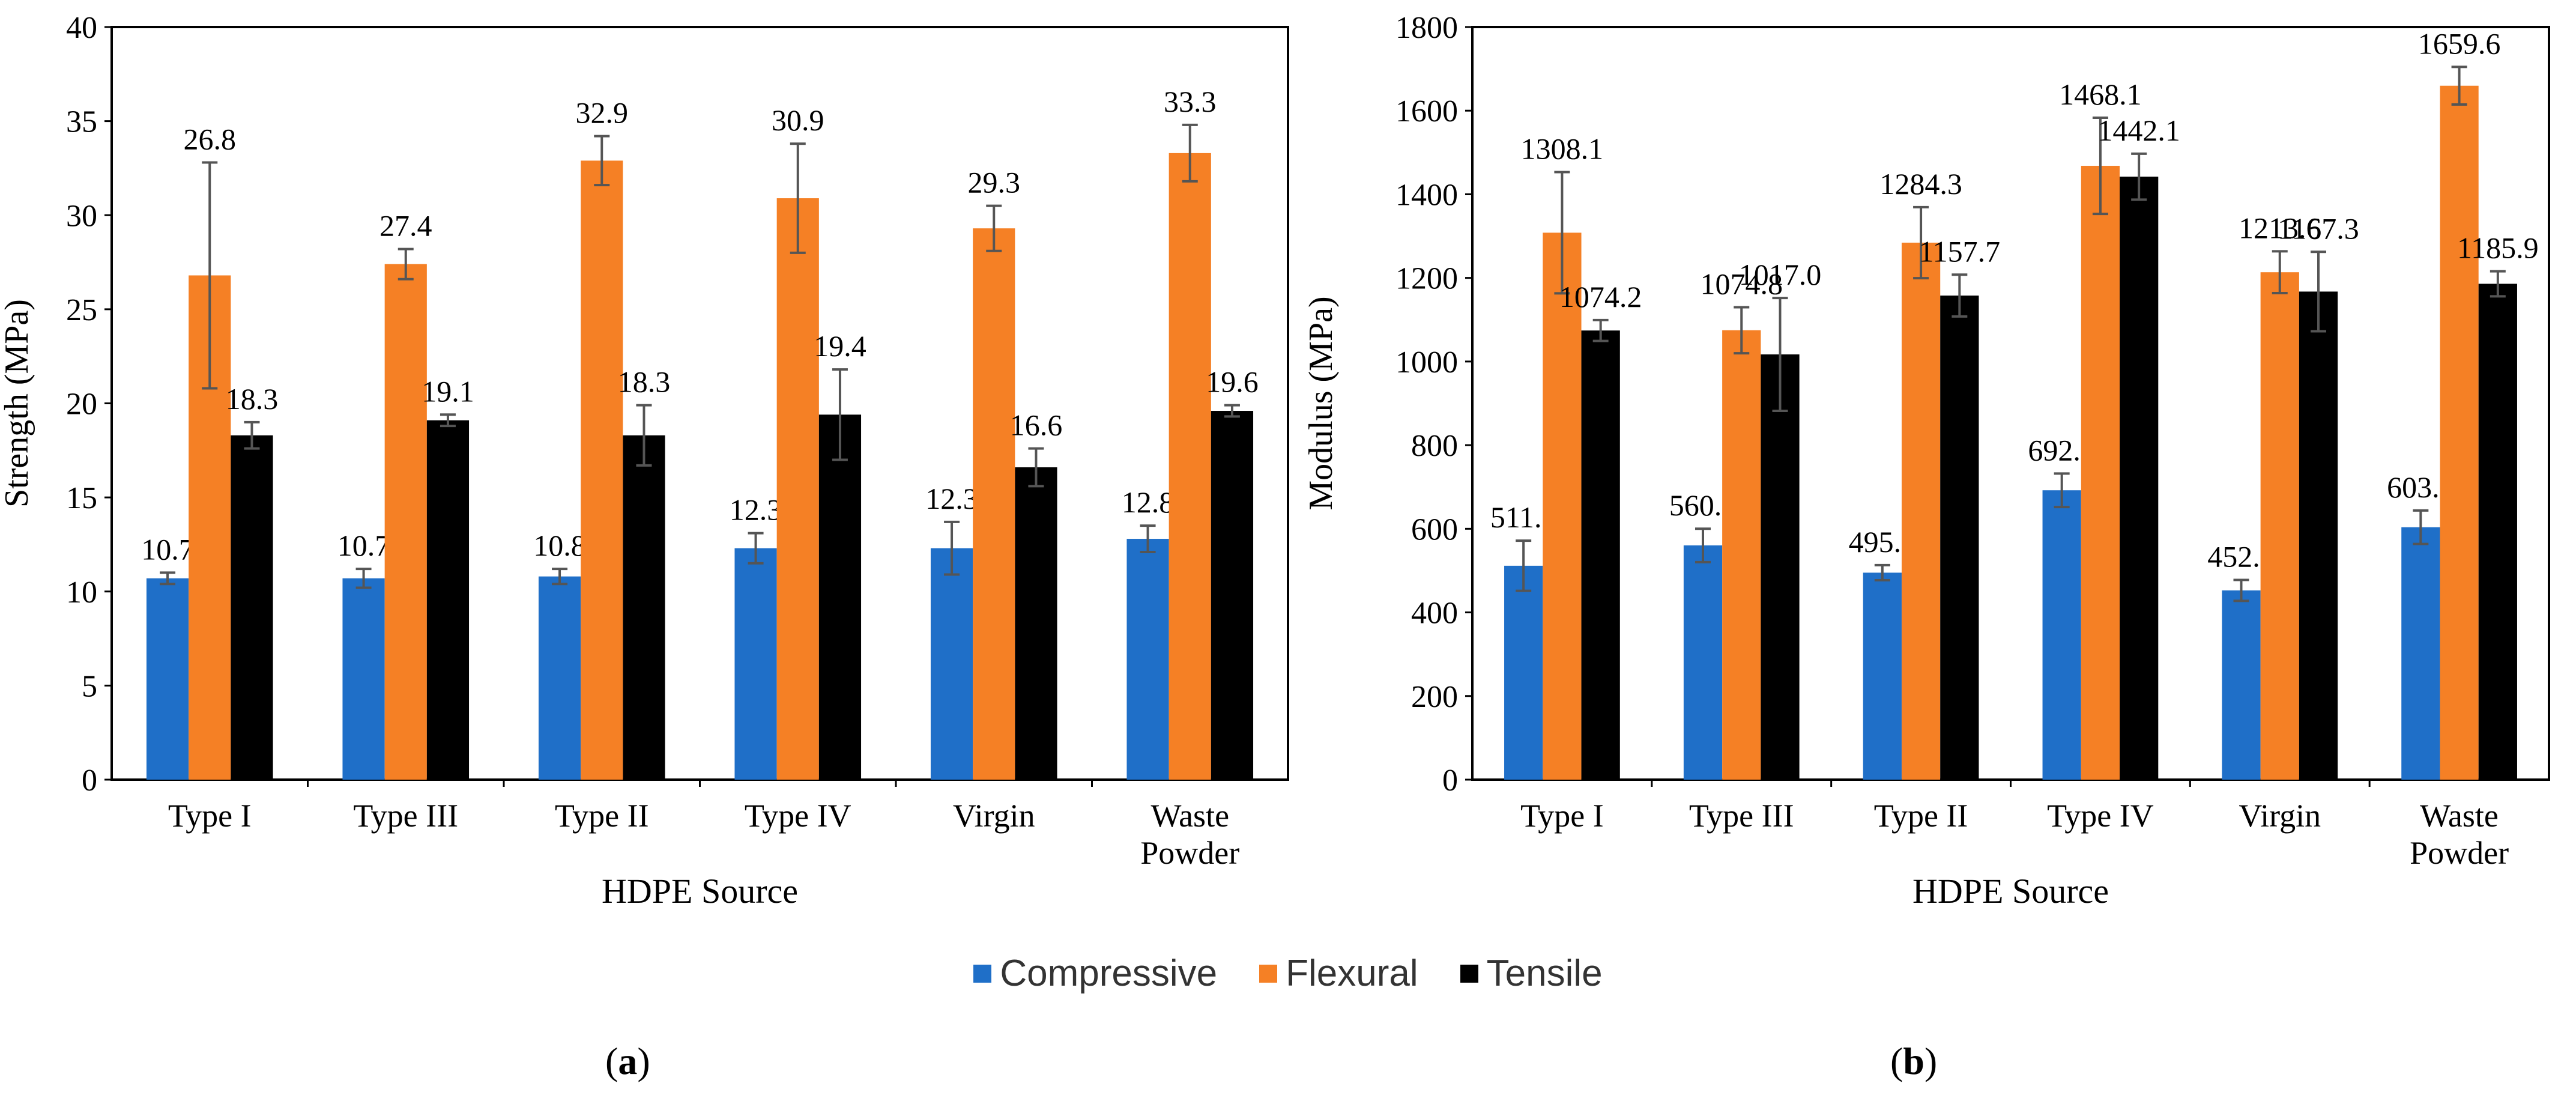 The height and width of the screenshot is (1101, 2576). I want to click on x-tick-label: Type I, so click(210, 816).